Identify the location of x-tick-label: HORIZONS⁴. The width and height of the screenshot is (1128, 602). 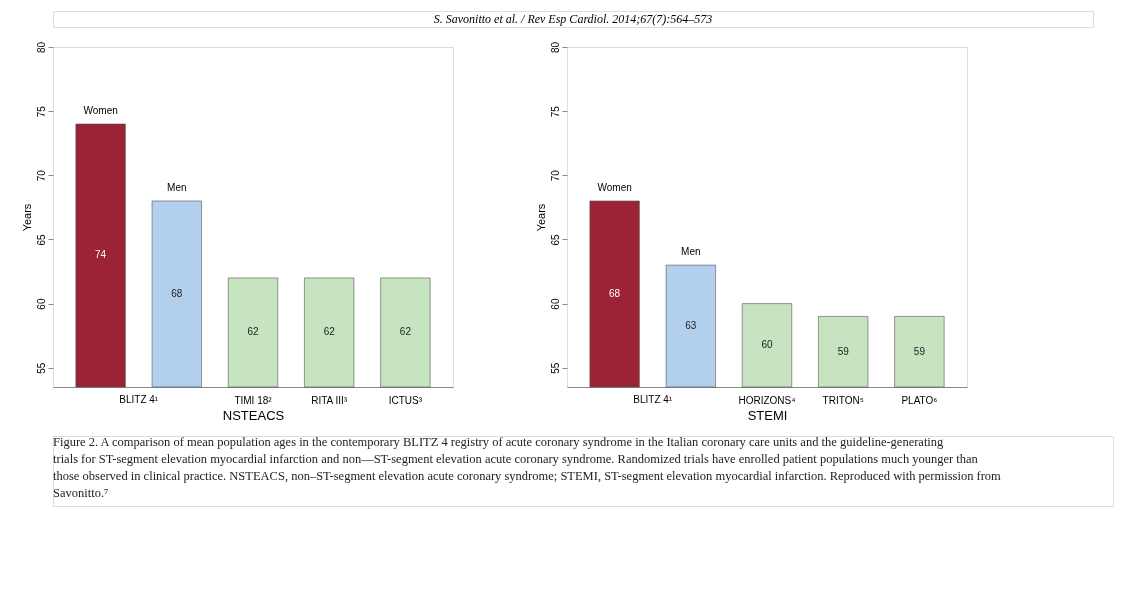
(767, 400).